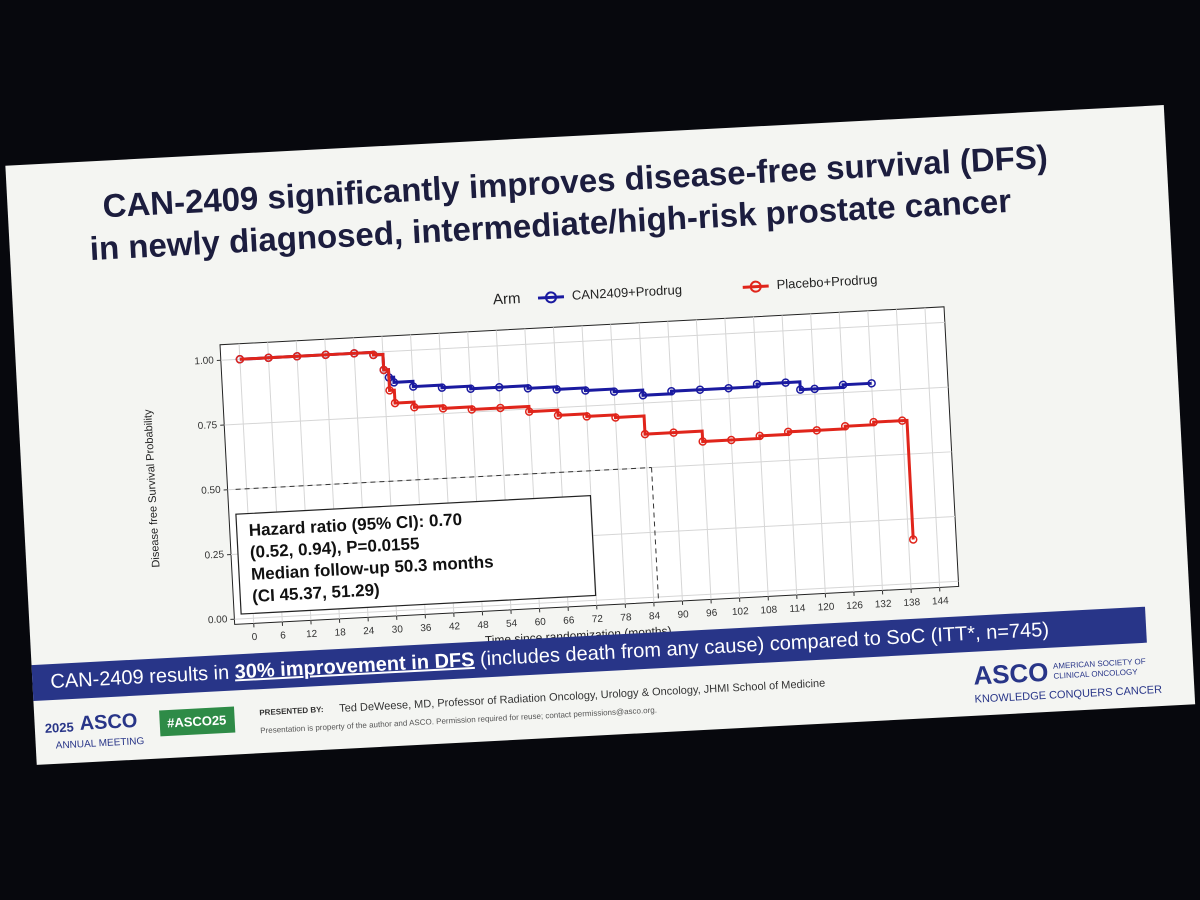 The image size is (1200, 900). I want to click on median-reference-horizontal, so click(443, 478).